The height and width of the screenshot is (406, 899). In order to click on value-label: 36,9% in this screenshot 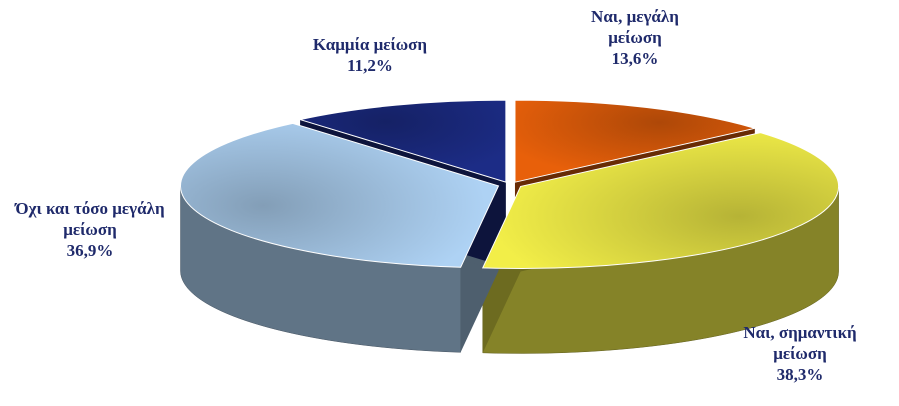, I will do `click(90, 250)`.